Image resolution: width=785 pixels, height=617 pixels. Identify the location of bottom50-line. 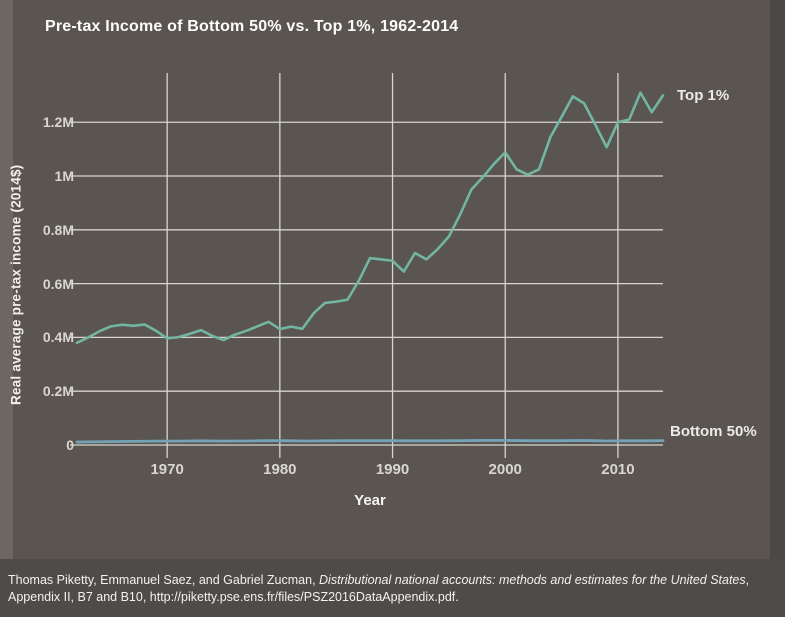
(370, 441).